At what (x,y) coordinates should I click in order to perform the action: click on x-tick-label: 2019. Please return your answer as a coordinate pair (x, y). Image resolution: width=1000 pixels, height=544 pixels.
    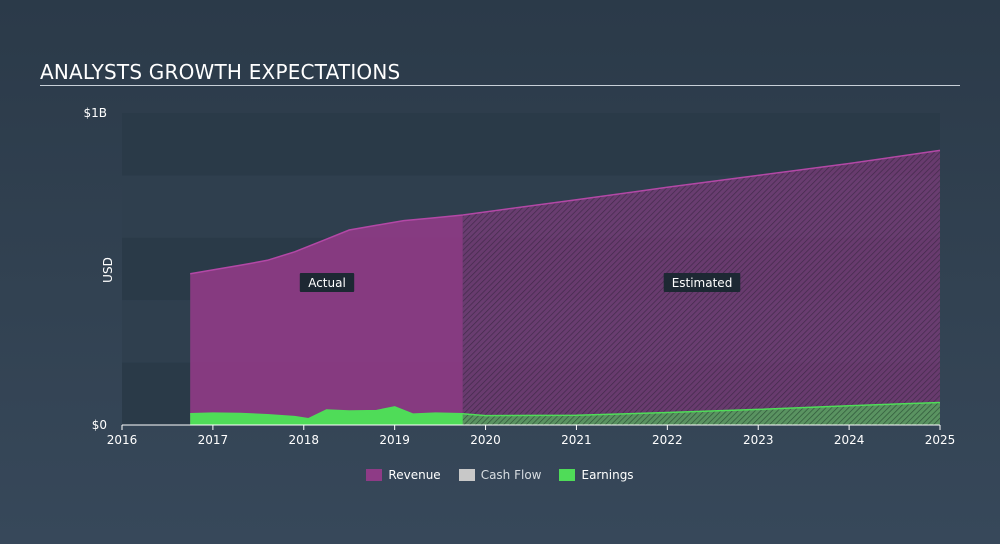
    Looking at the image, I should click on (394, 440).